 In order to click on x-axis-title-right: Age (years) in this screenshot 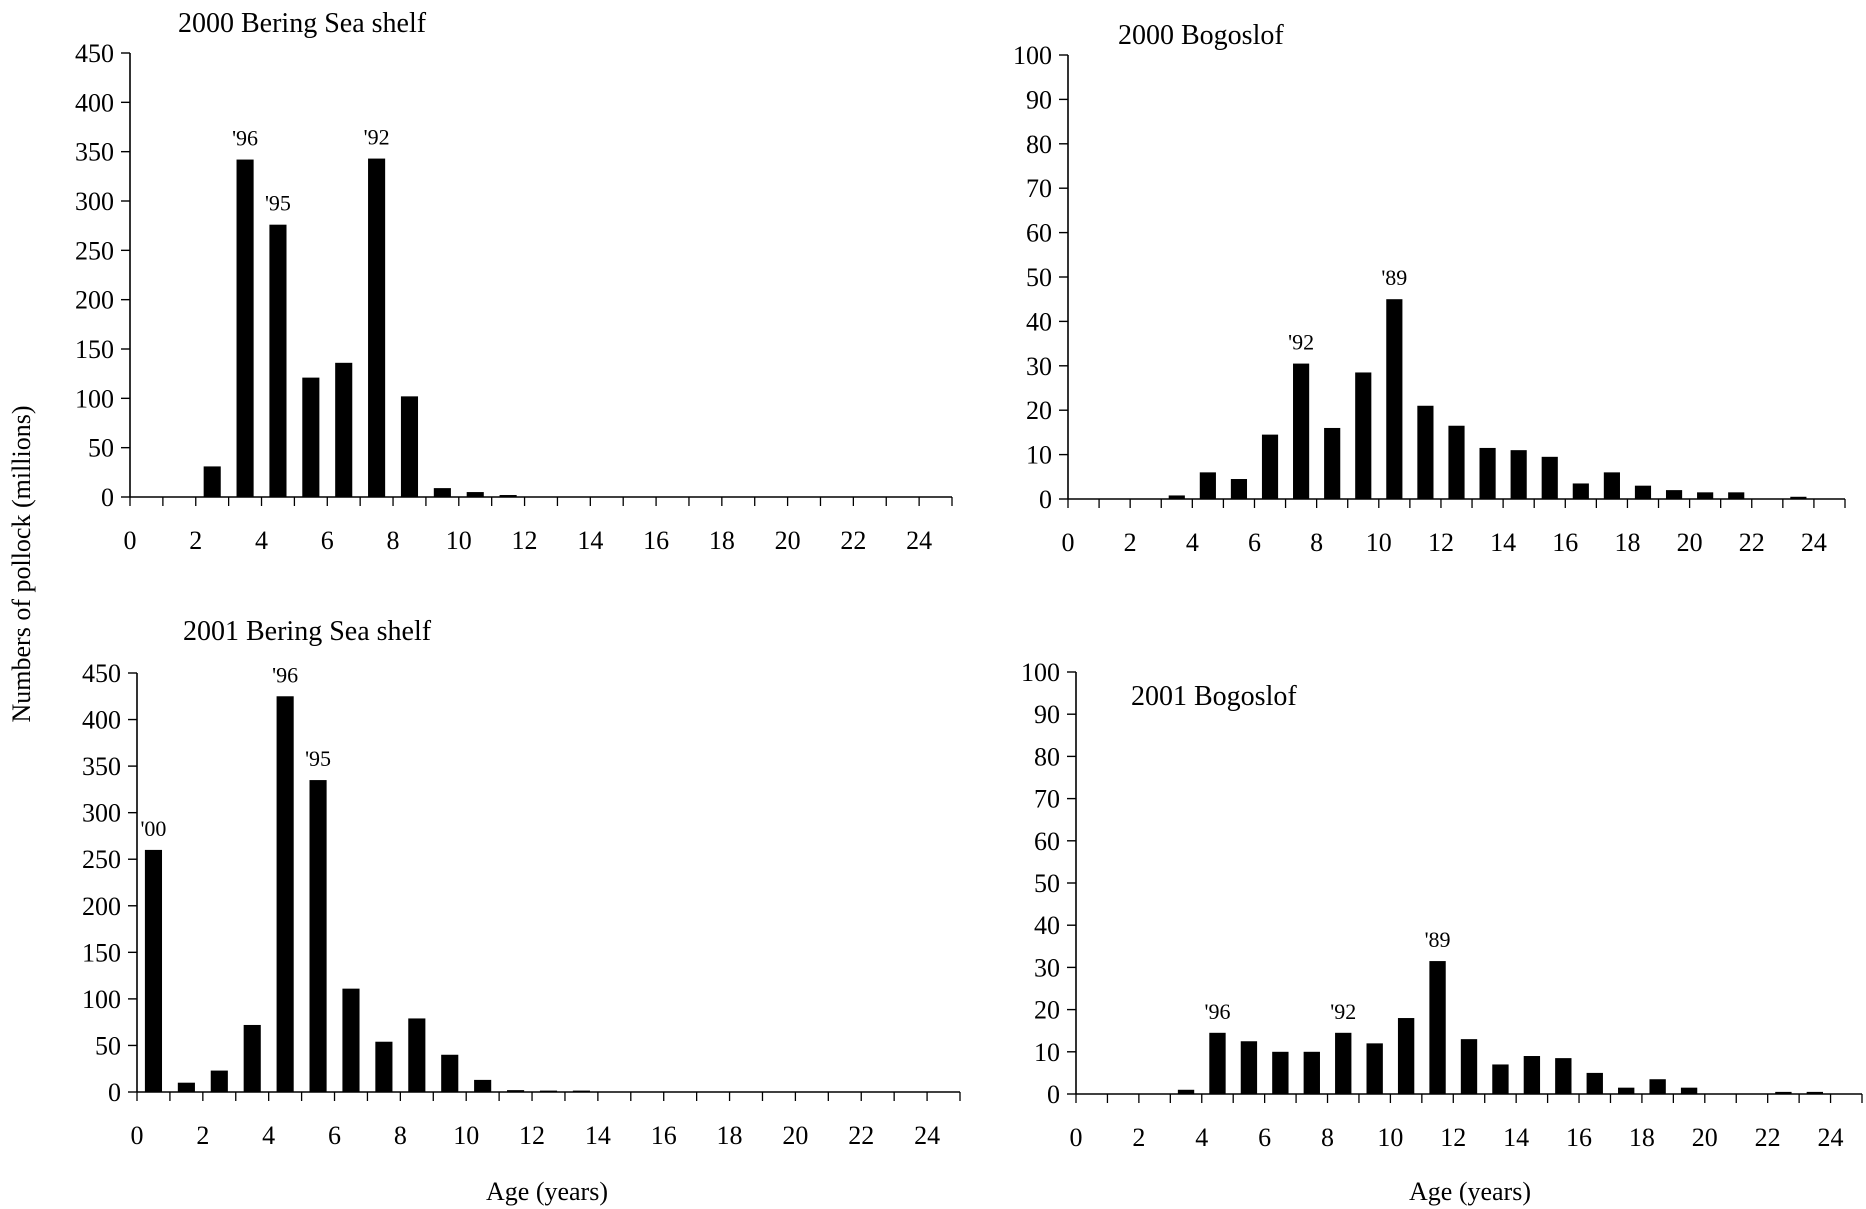, I will do `click(1470, 1191)`.